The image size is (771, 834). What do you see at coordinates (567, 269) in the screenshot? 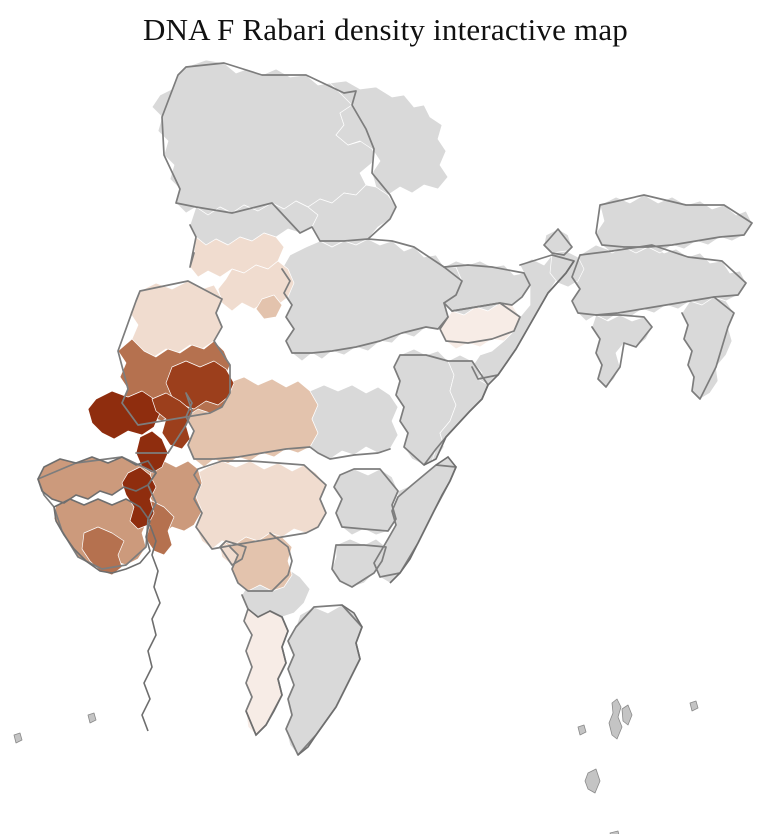
I see `region-siliguri-corridor` at bounding box center [567, 269].